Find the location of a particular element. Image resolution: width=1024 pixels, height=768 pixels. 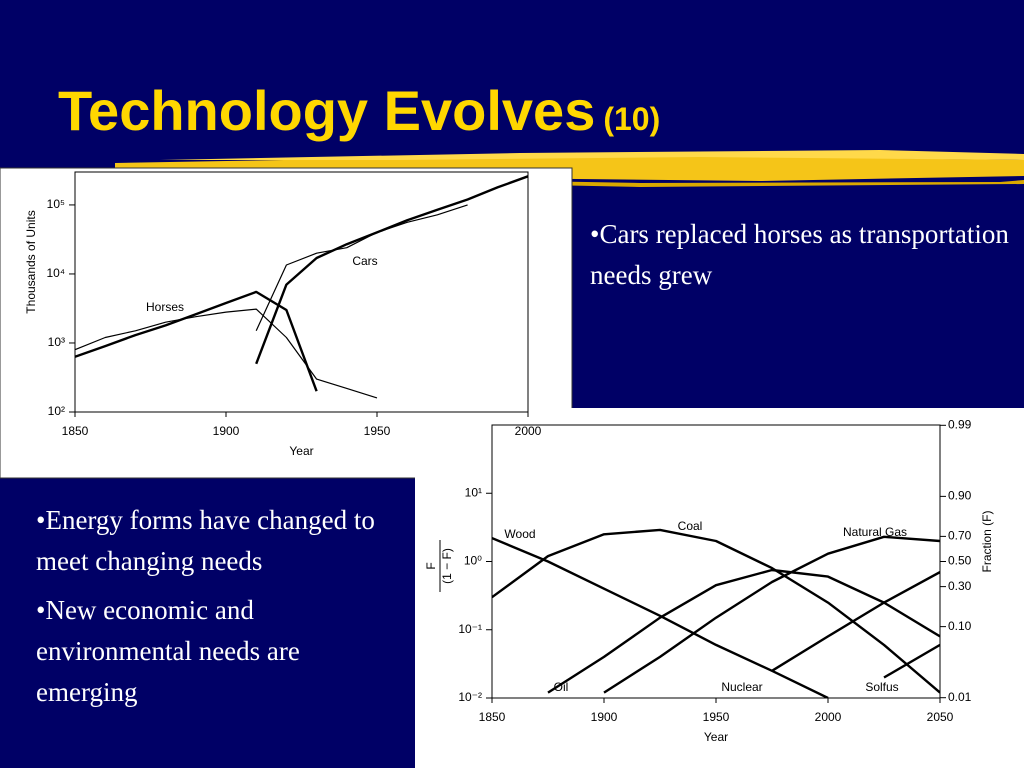

y2-tick-label: 0.50 is located at coordinates (960, 561).